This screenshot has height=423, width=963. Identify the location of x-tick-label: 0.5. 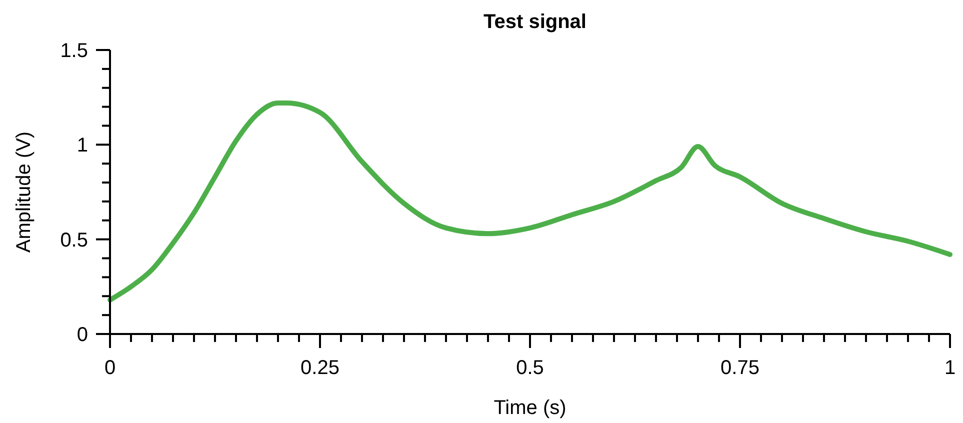
(530, 368).